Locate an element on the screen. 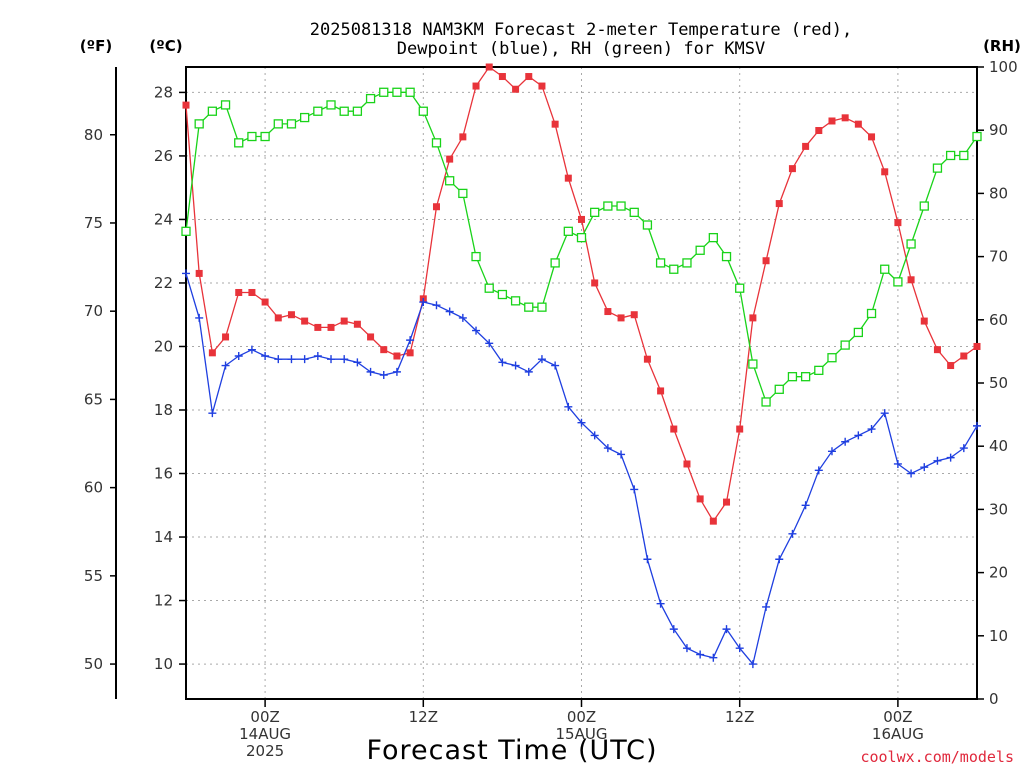  rh-tick-label: 0 is located at coordinates (994, 699).